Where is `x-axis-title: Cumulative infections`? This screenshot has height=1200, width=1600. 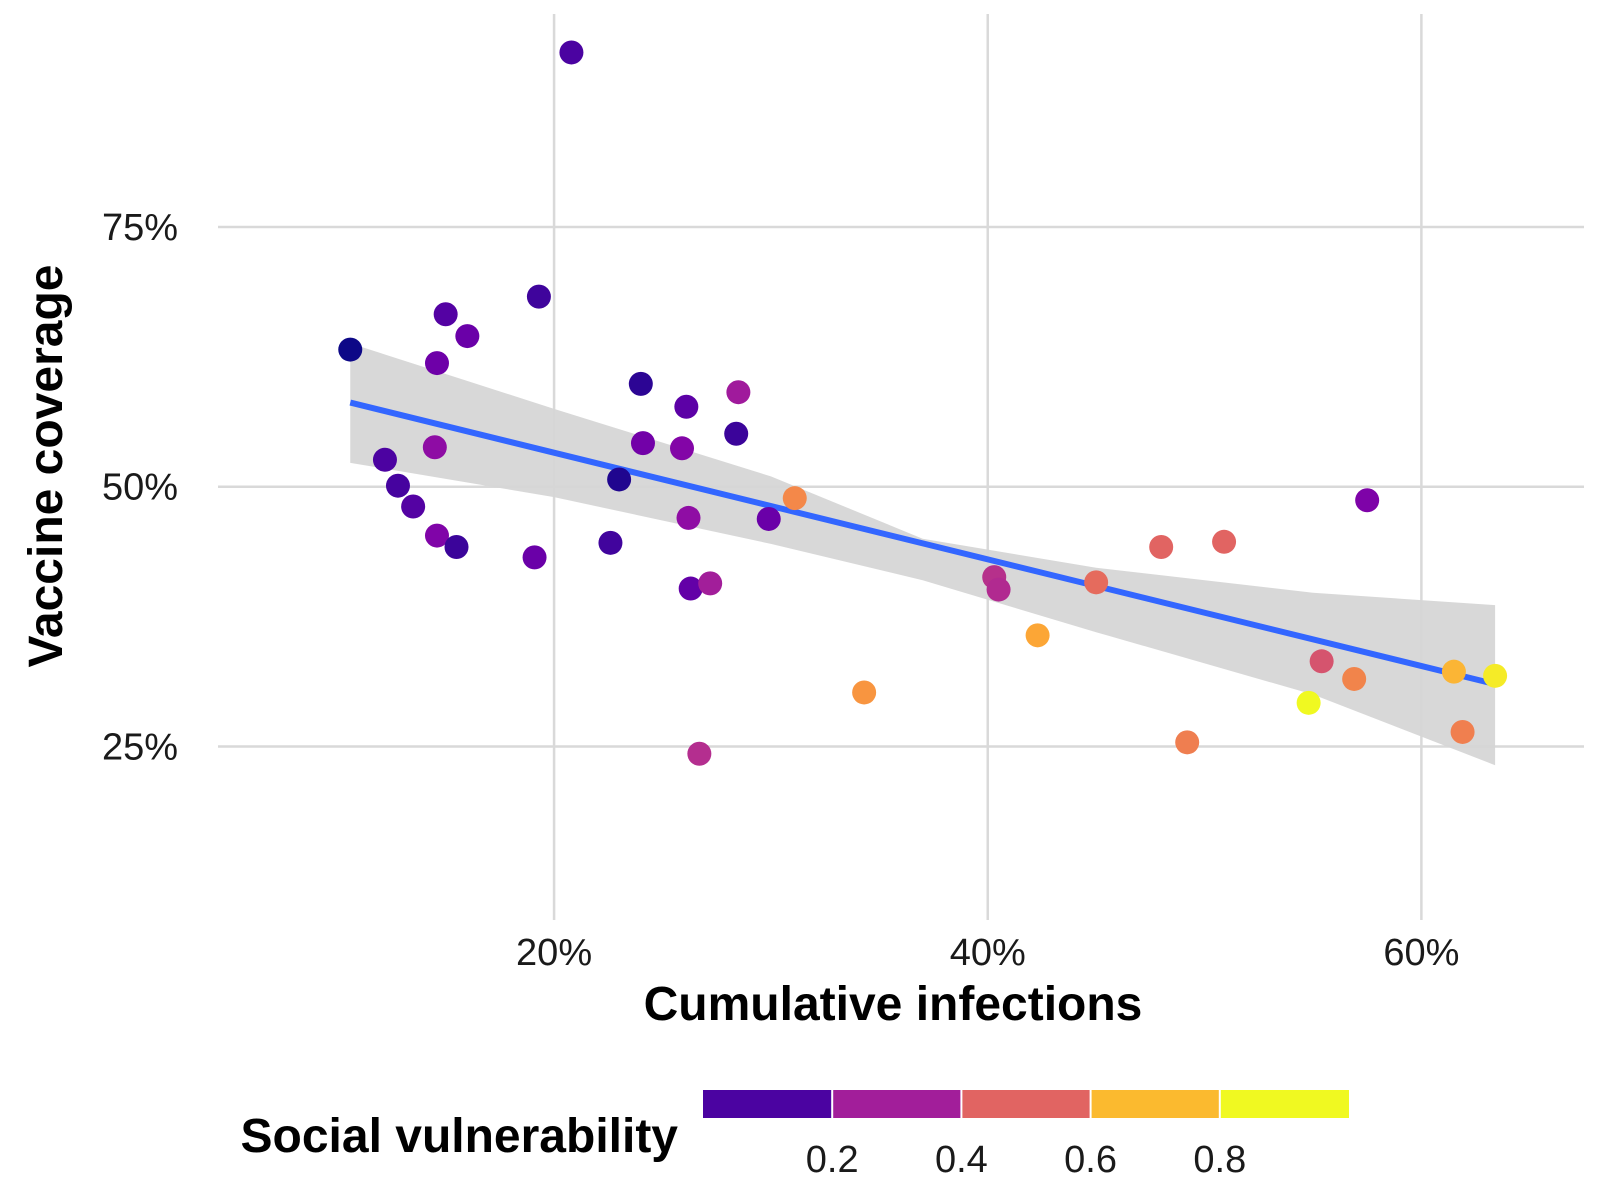
x-axis-title: Cumulative infections is located at coordinates (893, 1004).